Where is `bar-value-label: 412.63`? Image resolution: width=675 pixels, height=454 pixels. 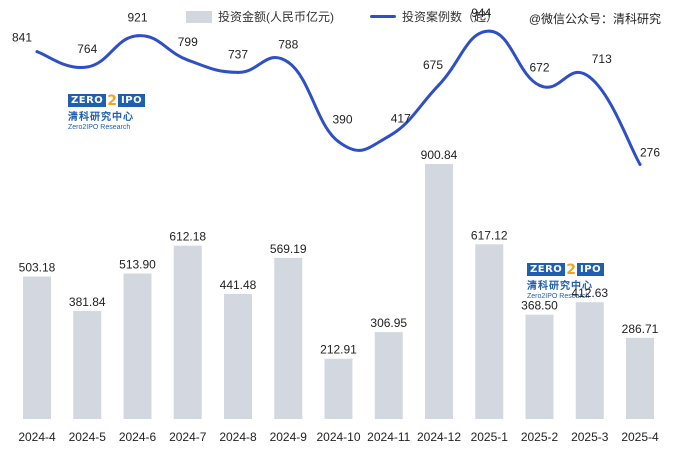
bar-value-label: 412.63 is located at coordinates (589, 293).